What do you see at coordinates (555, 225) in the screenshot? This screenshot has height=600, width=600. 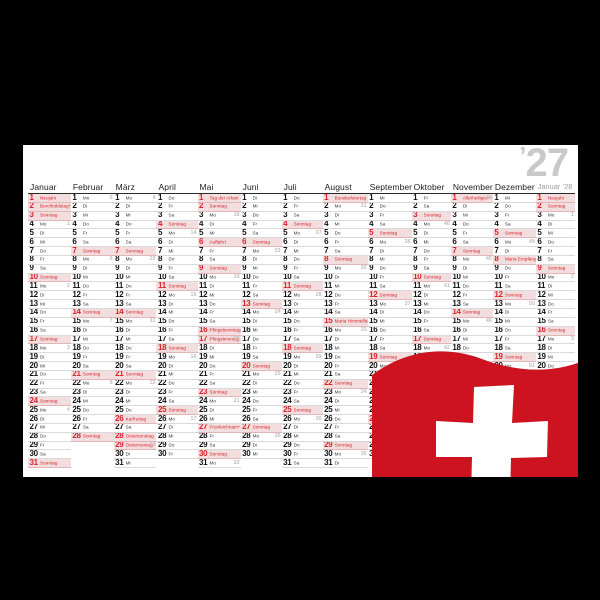 I see `day-cell: 4 Di` at bounding box center [555, 225].